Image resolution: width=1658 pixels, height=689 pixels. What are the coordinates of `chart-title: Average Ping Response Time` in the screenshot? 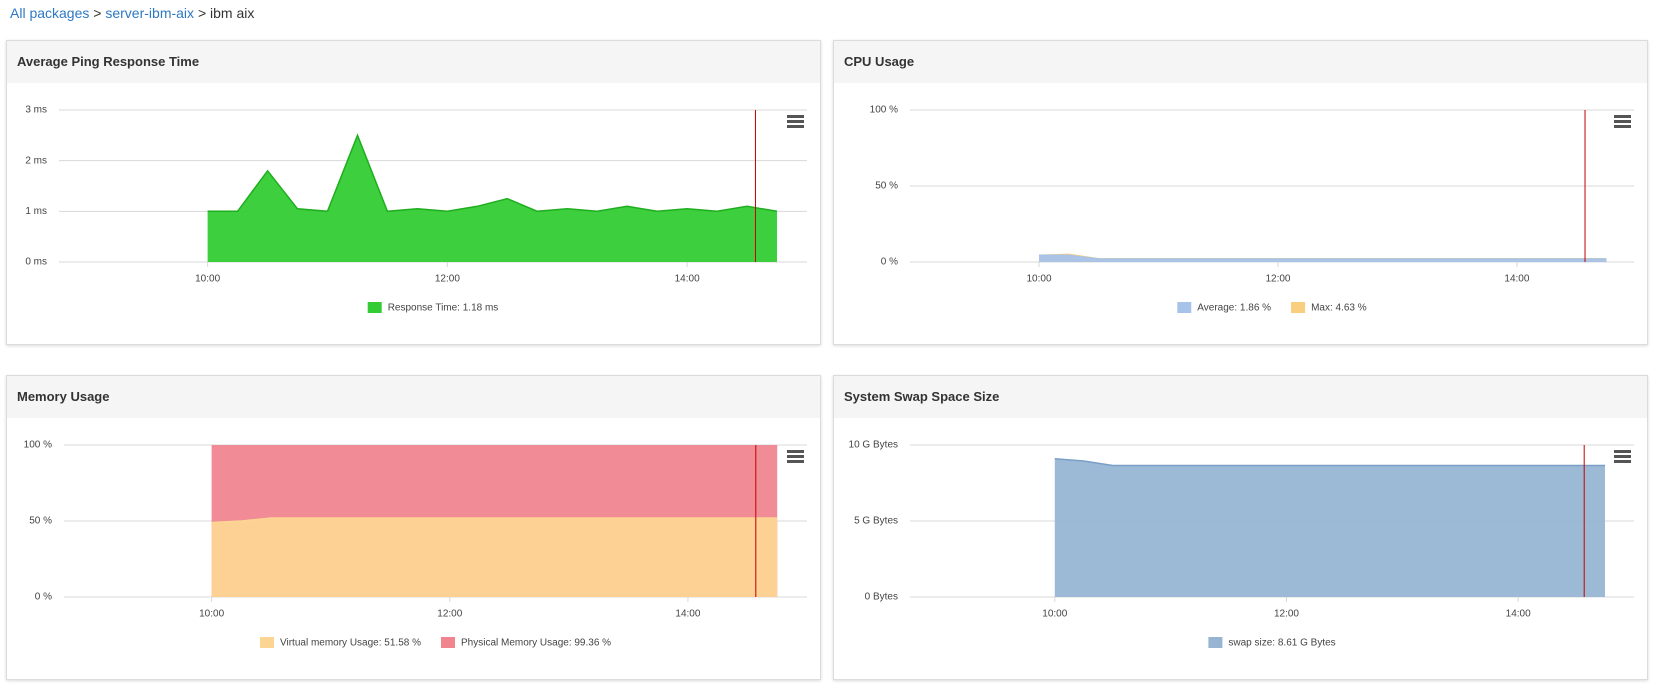 It's located at (413, 62).